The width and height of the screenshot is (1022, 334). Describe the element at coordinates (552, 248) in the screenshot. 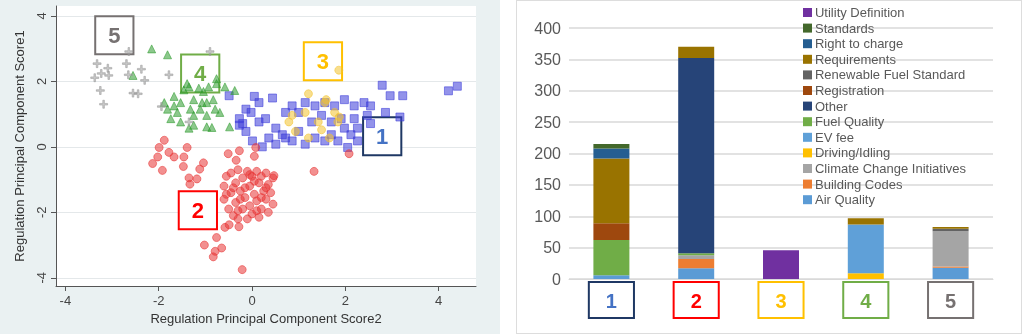

I see `y-tick-label: 50` at that location.